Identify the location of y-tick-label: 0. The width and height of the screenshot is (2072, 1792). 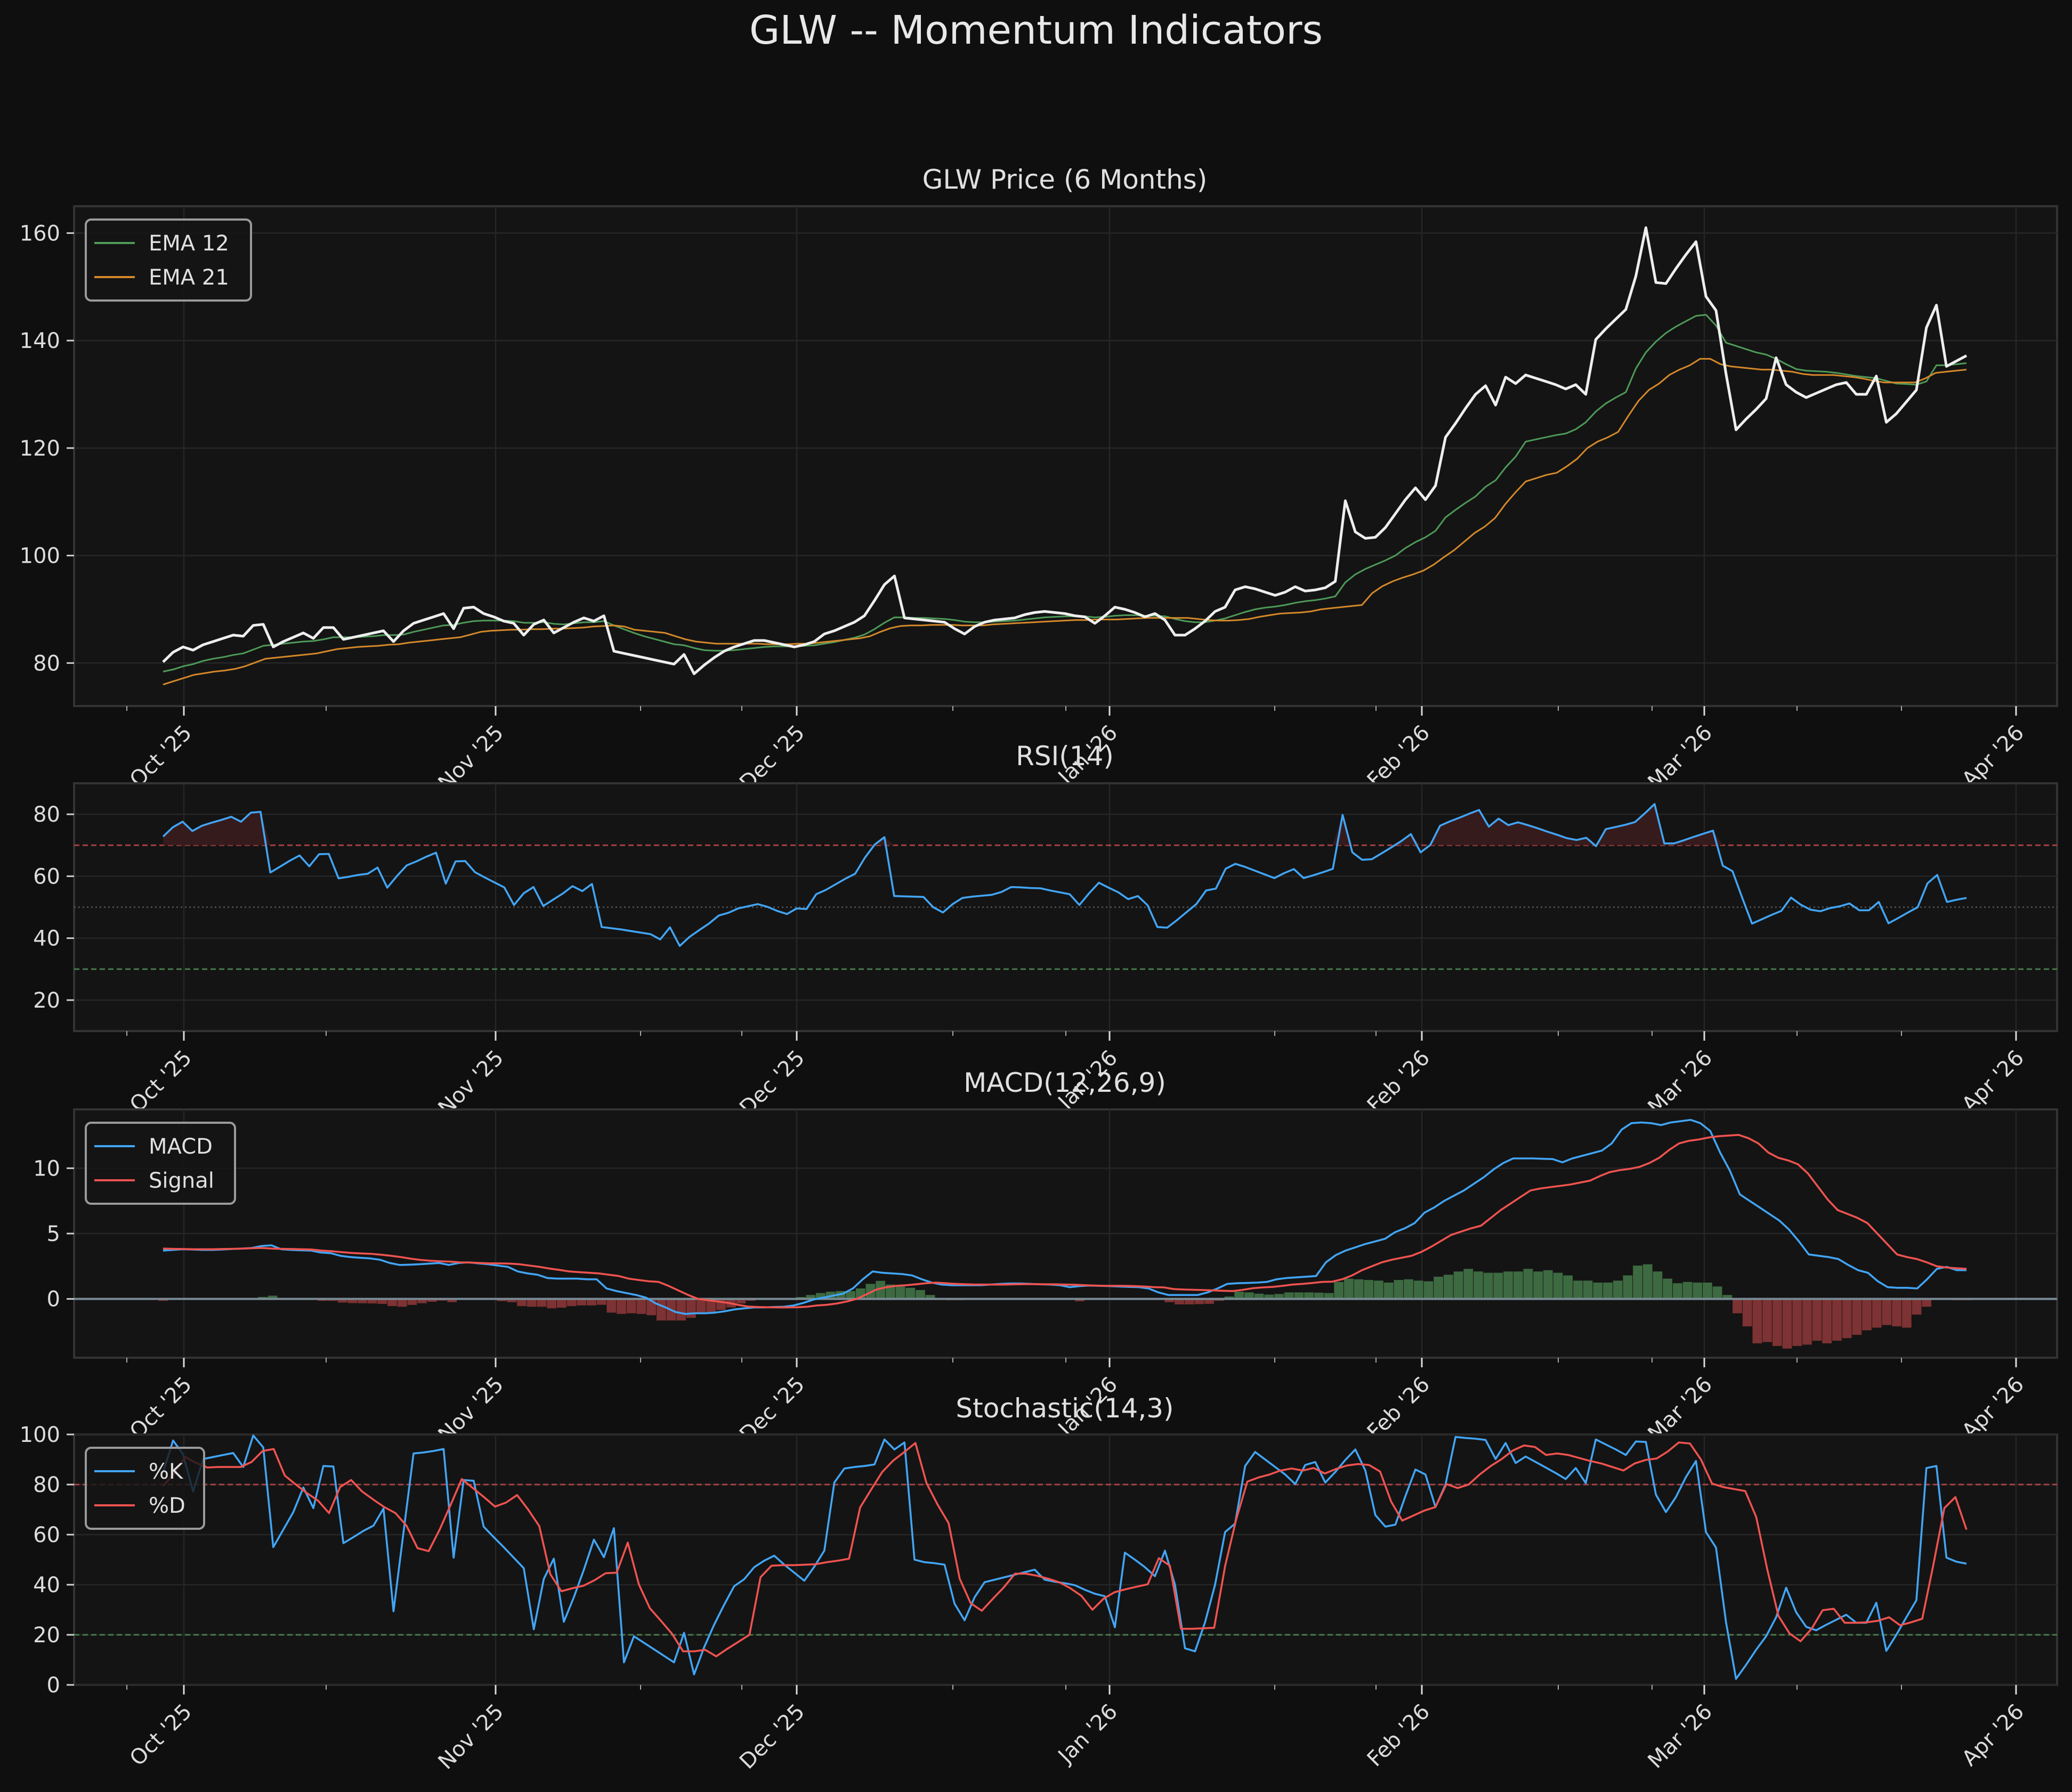
(53, 1685).